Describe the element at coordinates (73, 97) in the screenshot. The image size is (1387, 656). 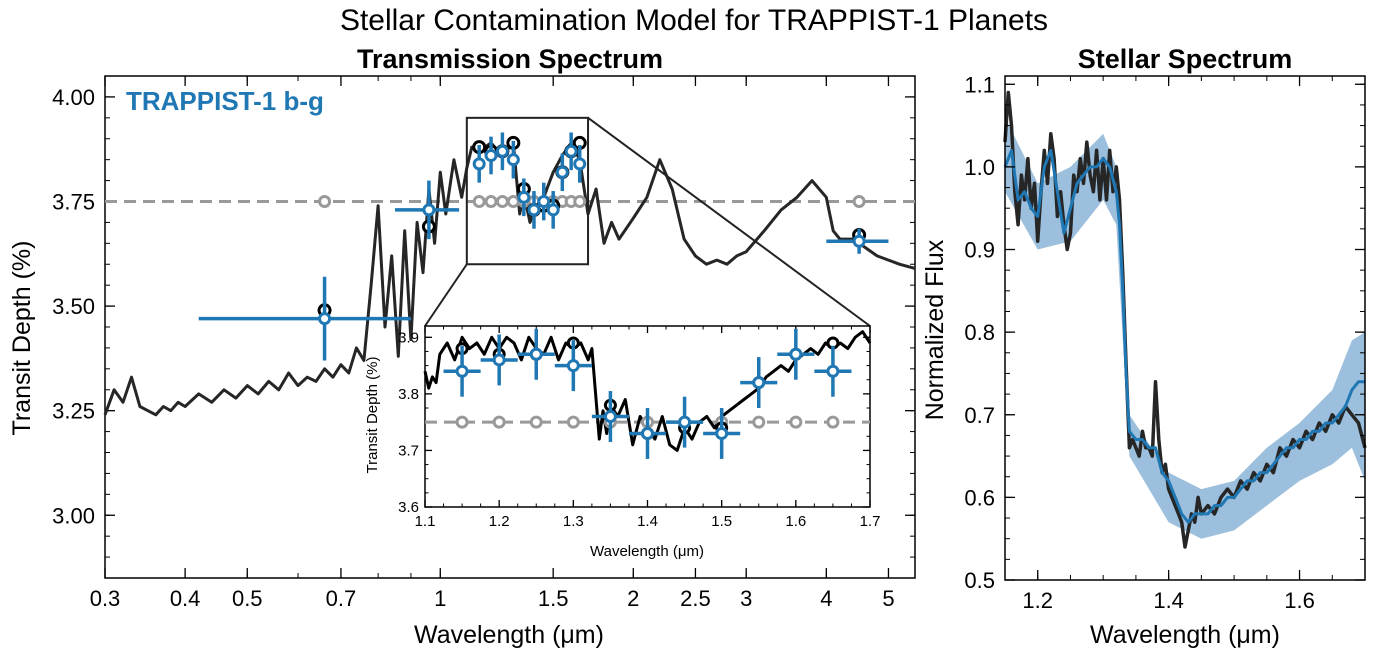
I see `transmission-ytick-label: 4.00` at that location.